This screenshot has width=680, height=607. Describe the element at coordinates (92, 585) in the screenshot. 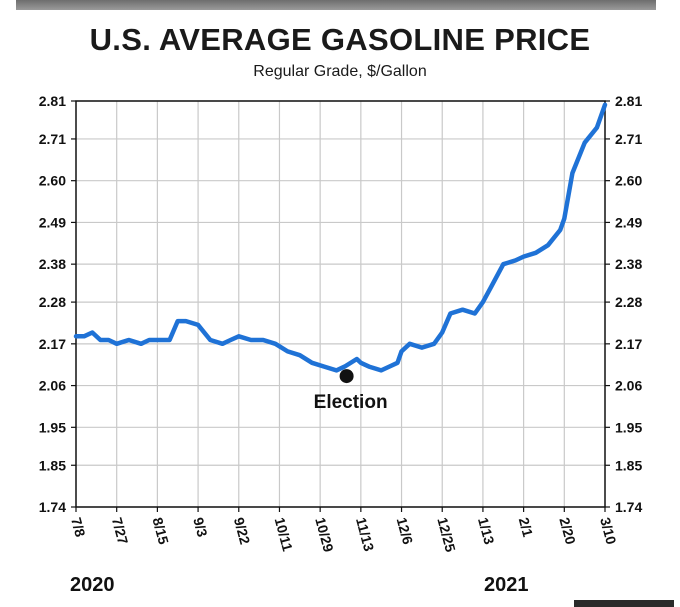

I see `year-label-2020: 2020` at that location.